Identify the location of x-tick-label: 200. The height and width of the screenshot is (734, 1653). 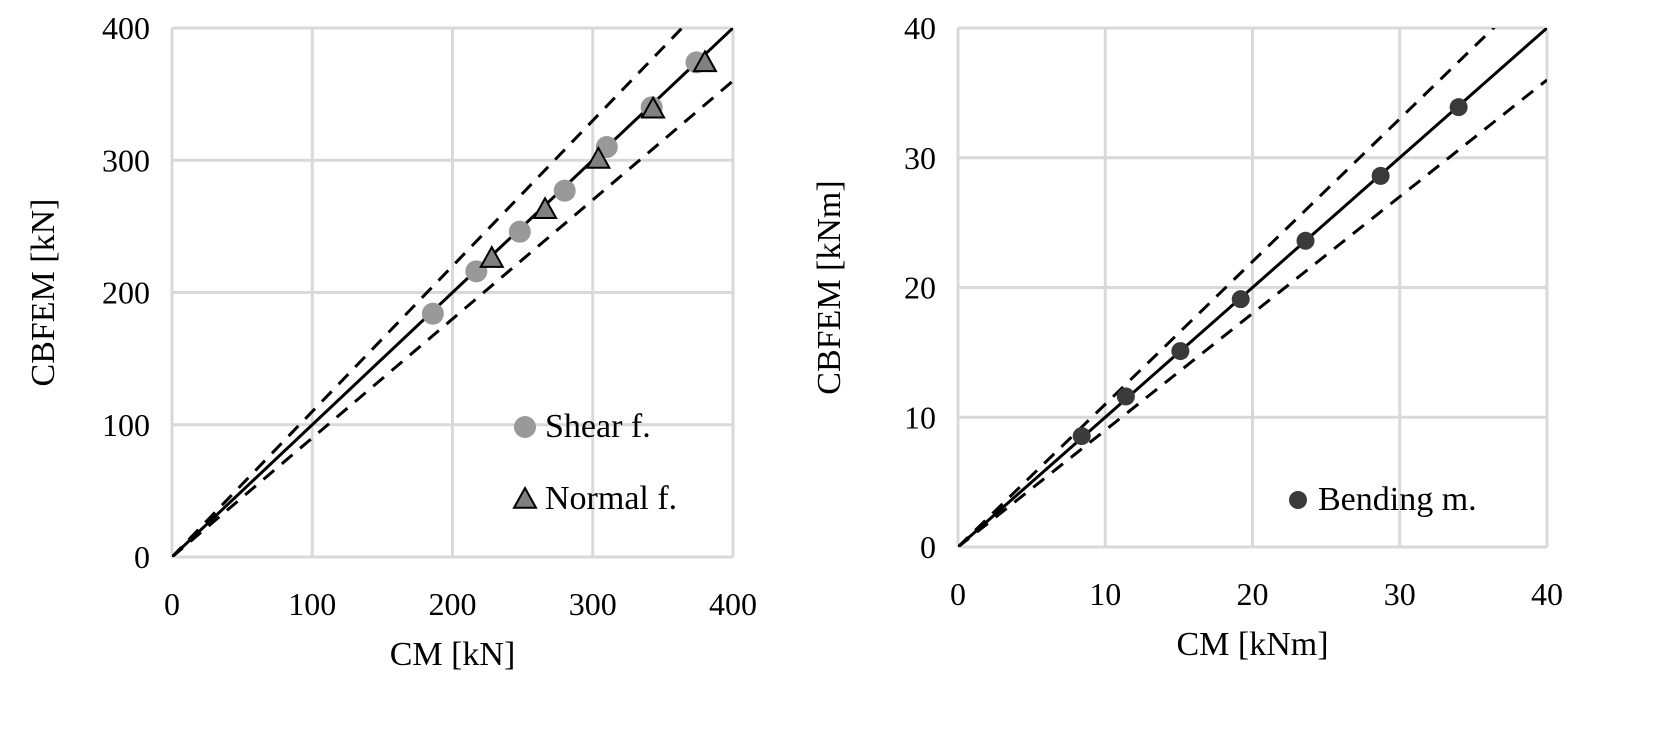
(453, 604).